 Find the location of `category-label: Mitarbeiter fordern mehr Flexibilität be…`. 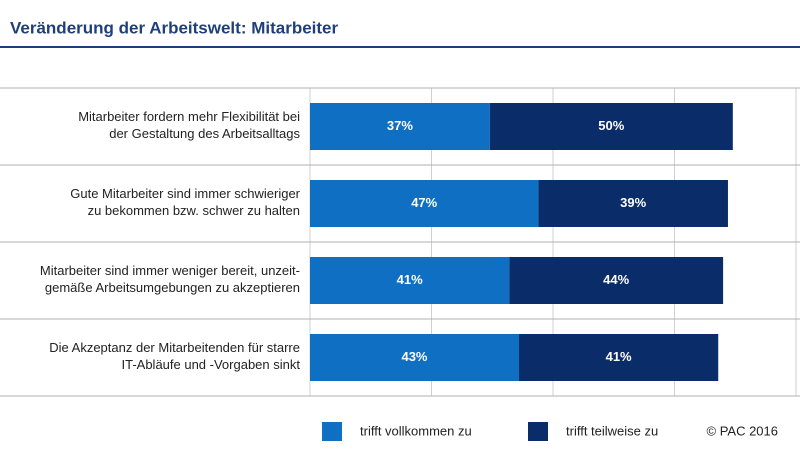

category-label: Mitarbeiter fordern mehr Flexibilität be… is located at coordinates (189, 125).